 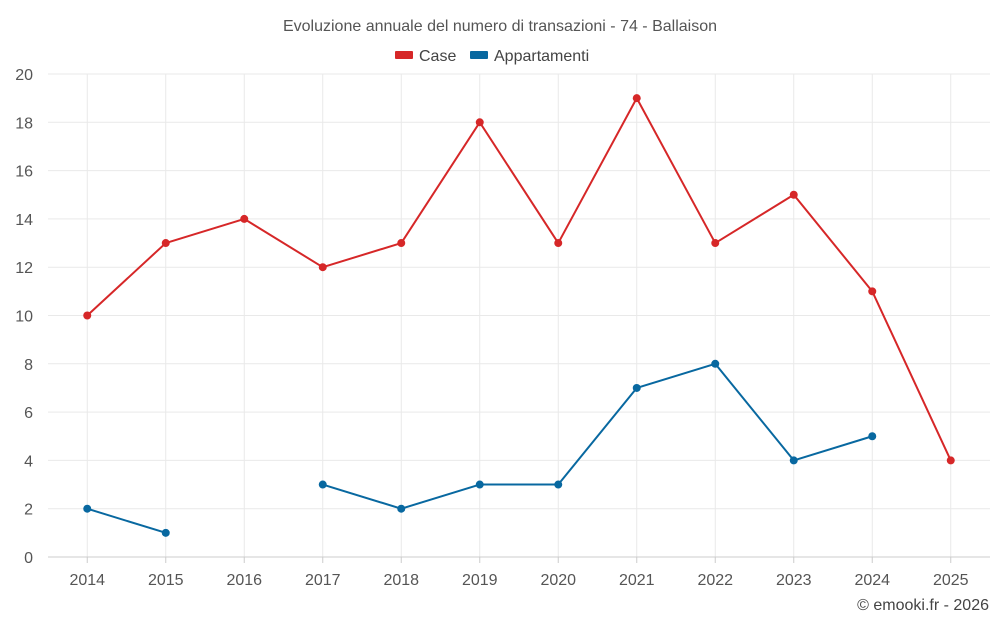 I want to click on x-tick-label: 2023, so click(x=794, y=580).